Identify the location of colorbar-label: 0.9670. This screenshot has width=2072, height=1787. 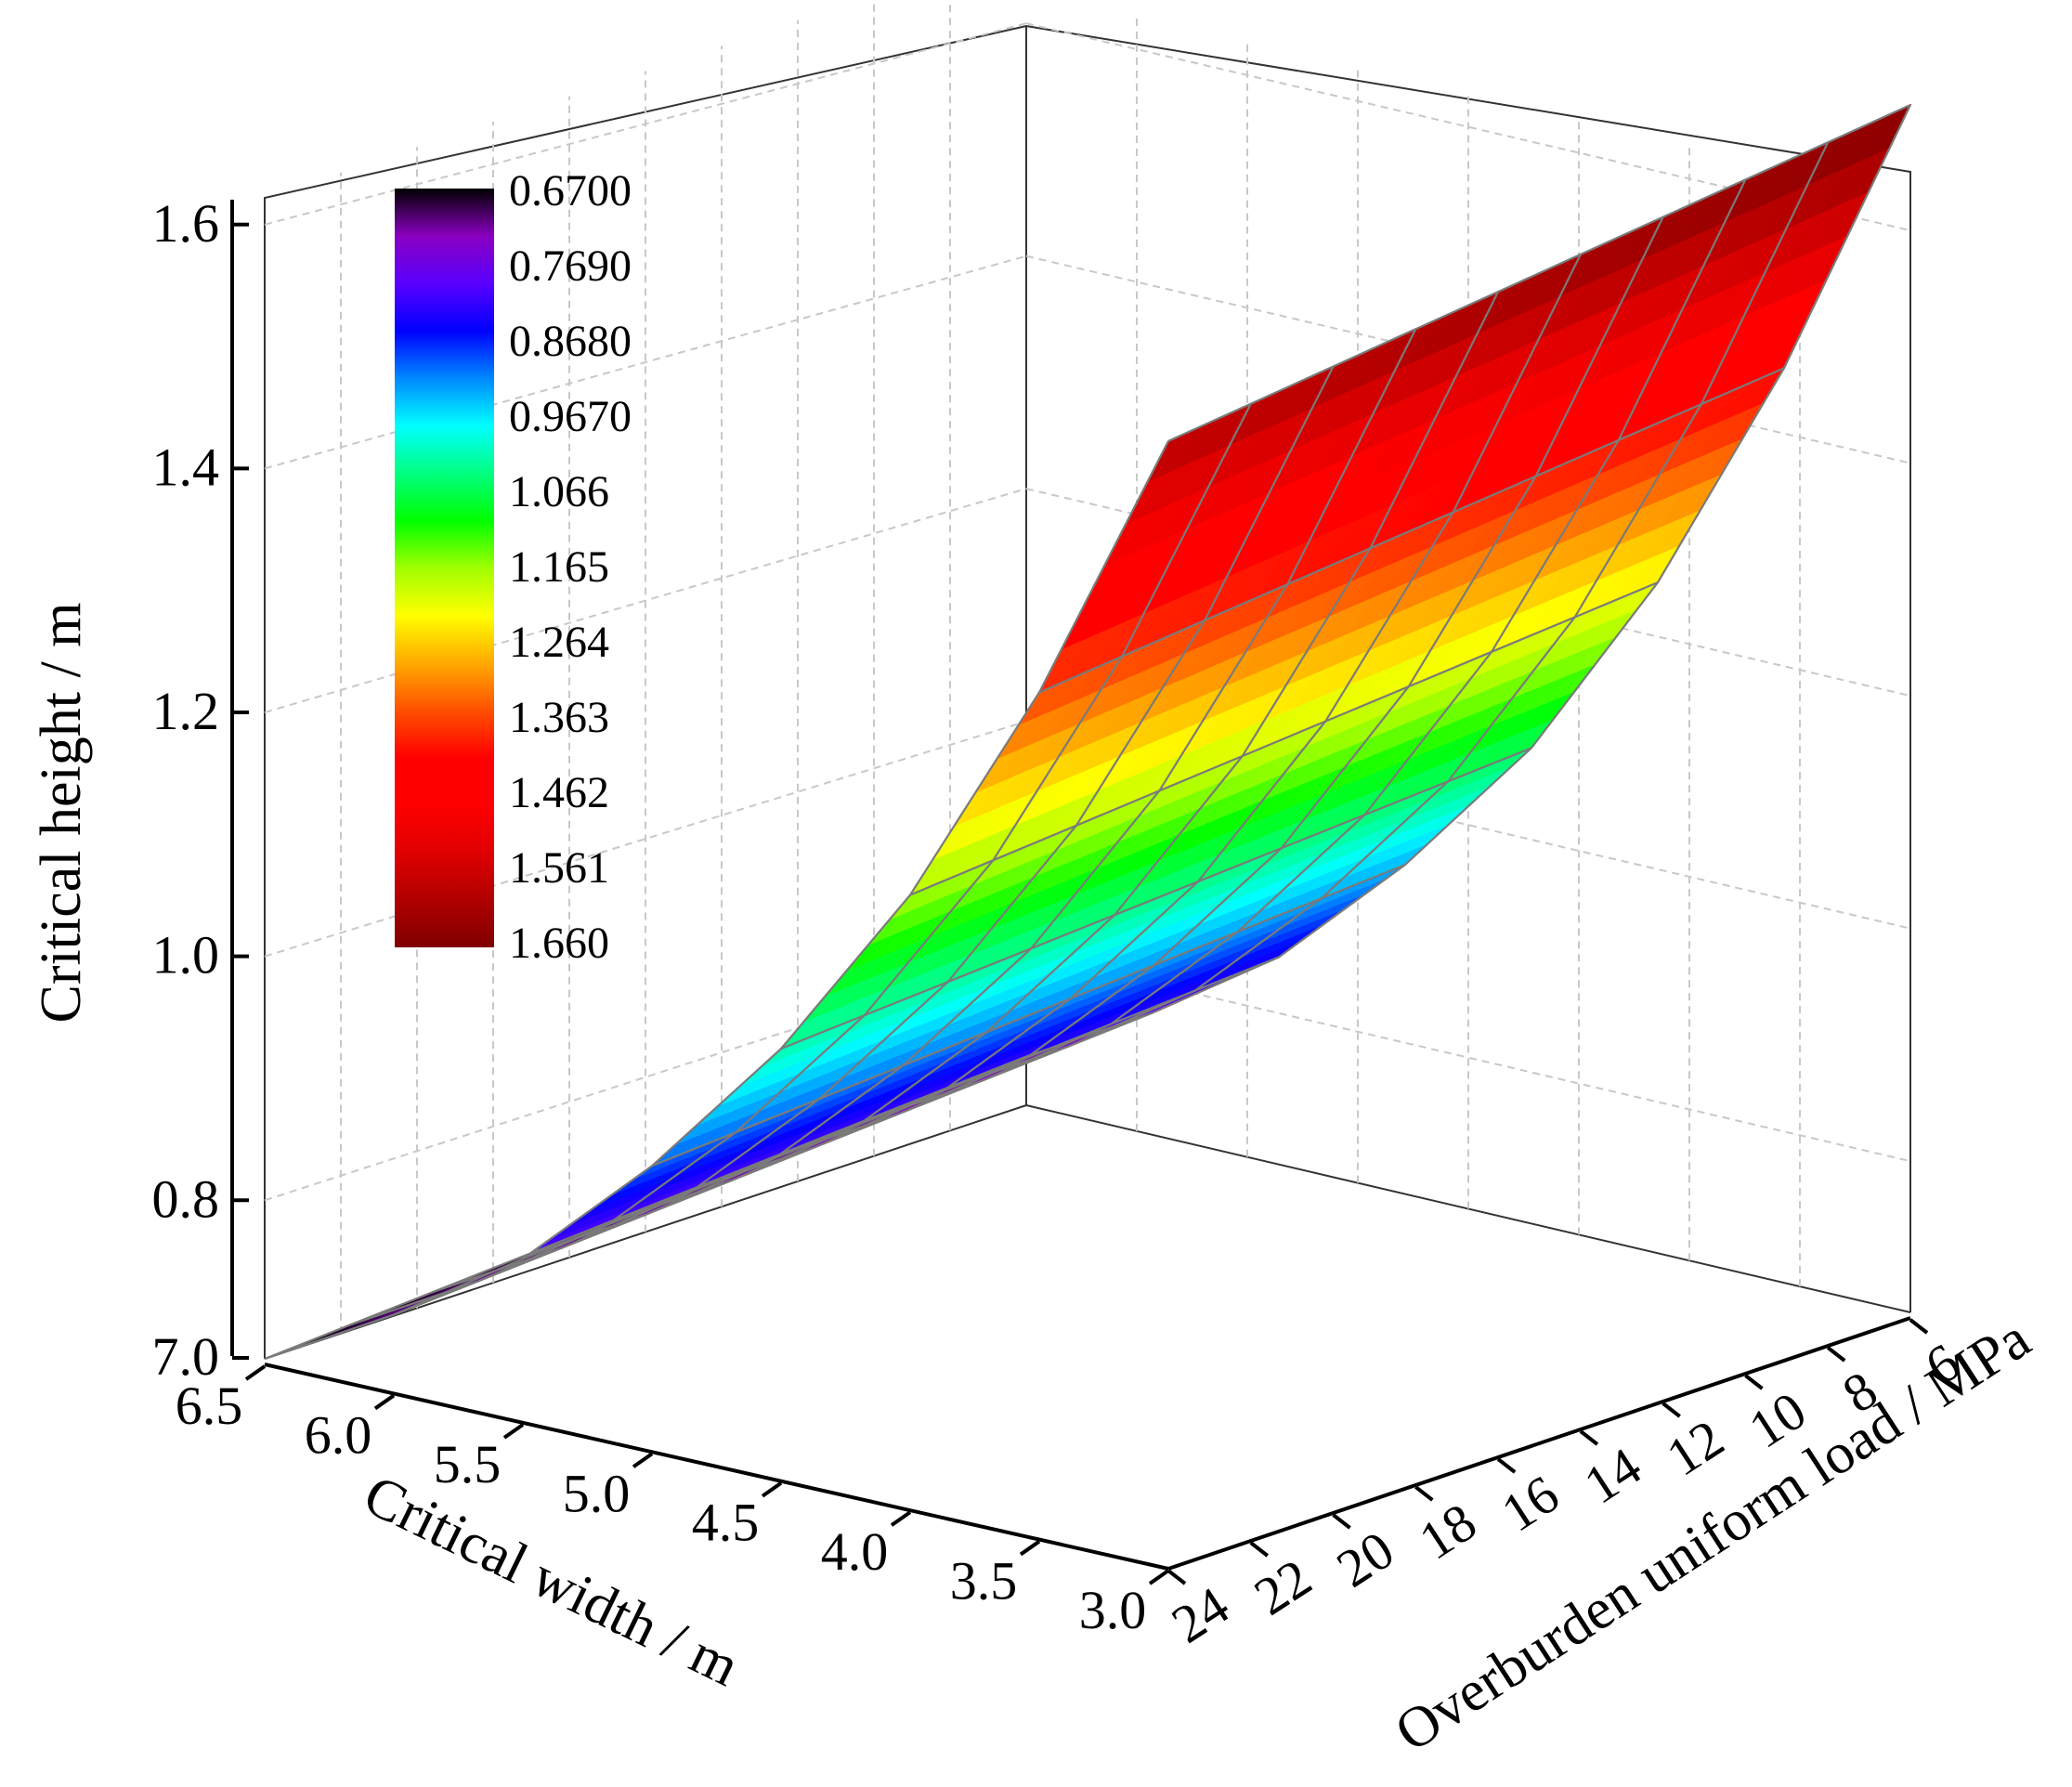
(570, 417).